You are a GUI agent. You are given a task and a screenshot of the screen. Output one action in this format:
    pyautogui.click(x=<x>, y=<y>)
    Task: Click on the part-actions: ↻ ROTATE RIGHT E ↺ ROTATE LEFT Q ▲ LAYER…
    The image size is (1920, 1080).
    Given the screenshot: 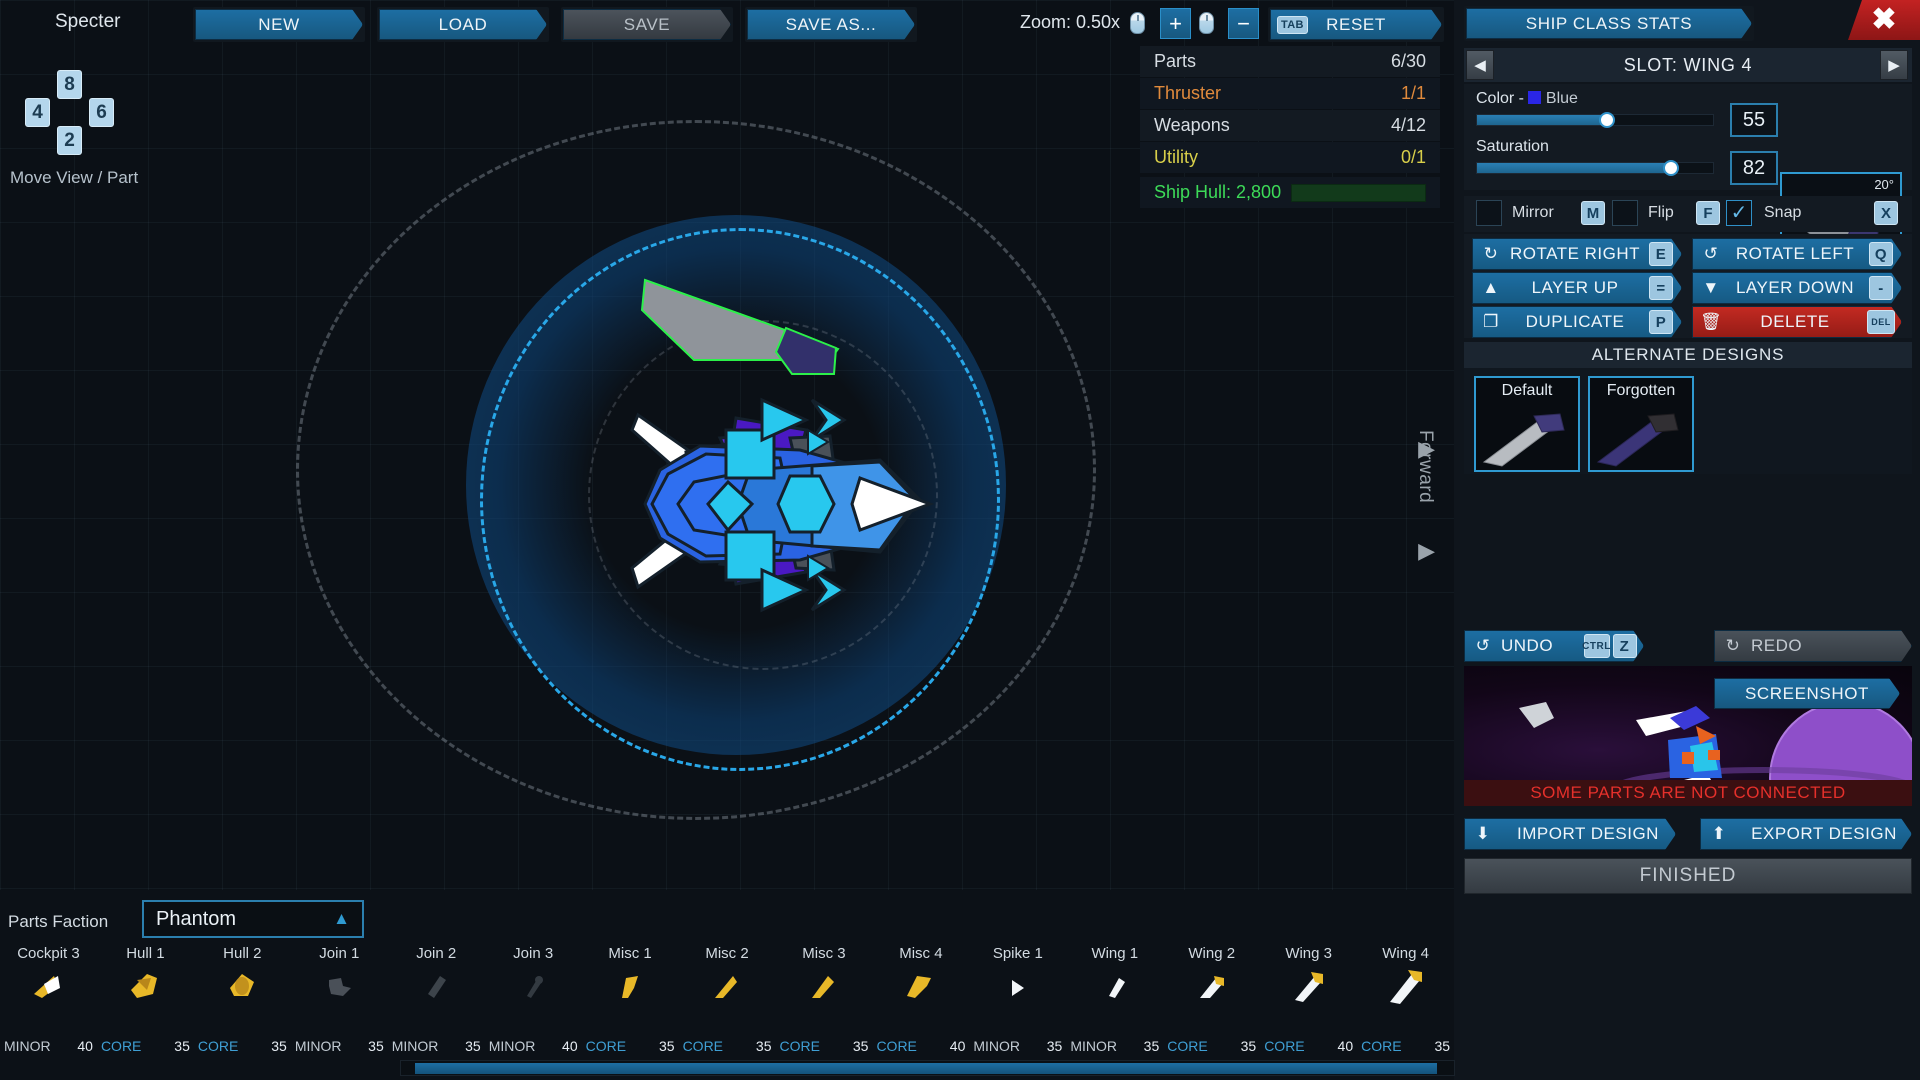 What is the action you would take?
    pyautogui.click(x=1688, y=286)
    